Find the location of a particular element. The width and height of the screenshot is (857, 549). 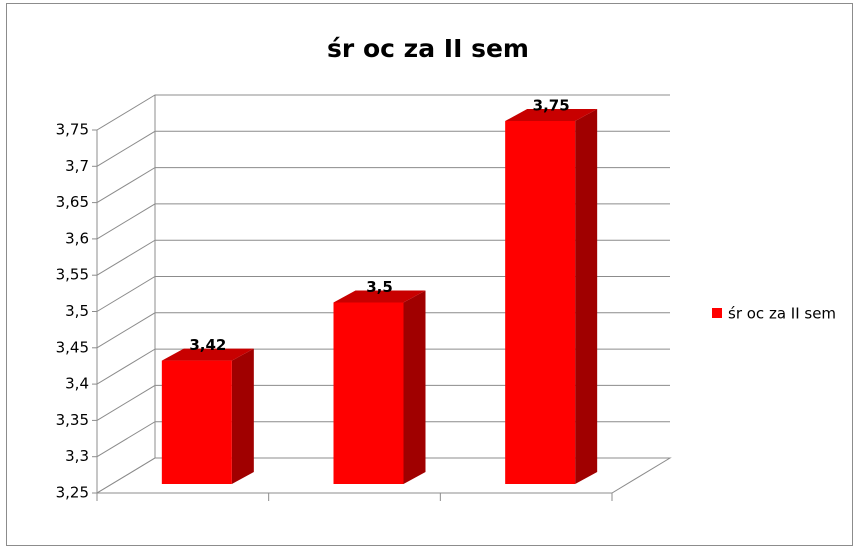

y-tick-label: 3,4 is located at coordinates (77, 384).